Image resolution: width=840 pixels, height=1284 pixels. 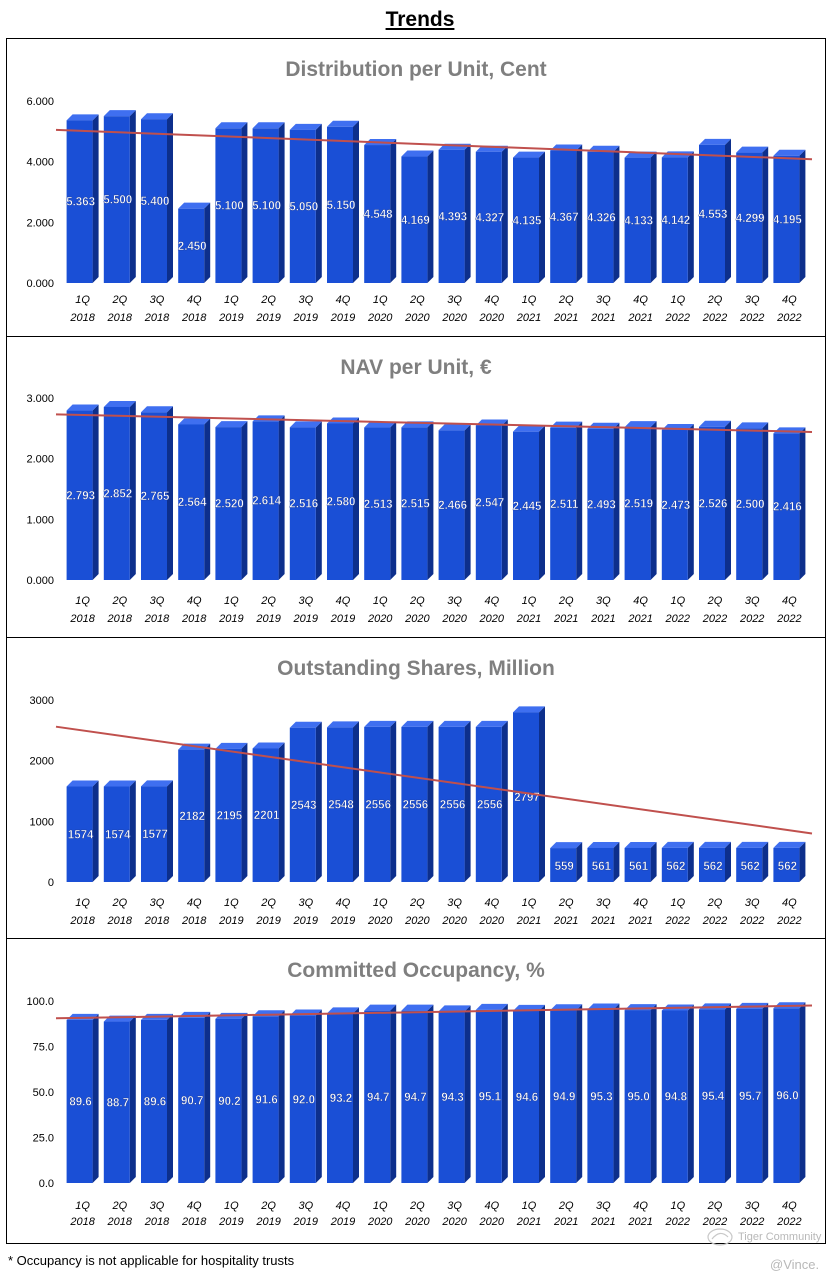 I want to click on data-label: 88.7, so click(x=118, y=1103).